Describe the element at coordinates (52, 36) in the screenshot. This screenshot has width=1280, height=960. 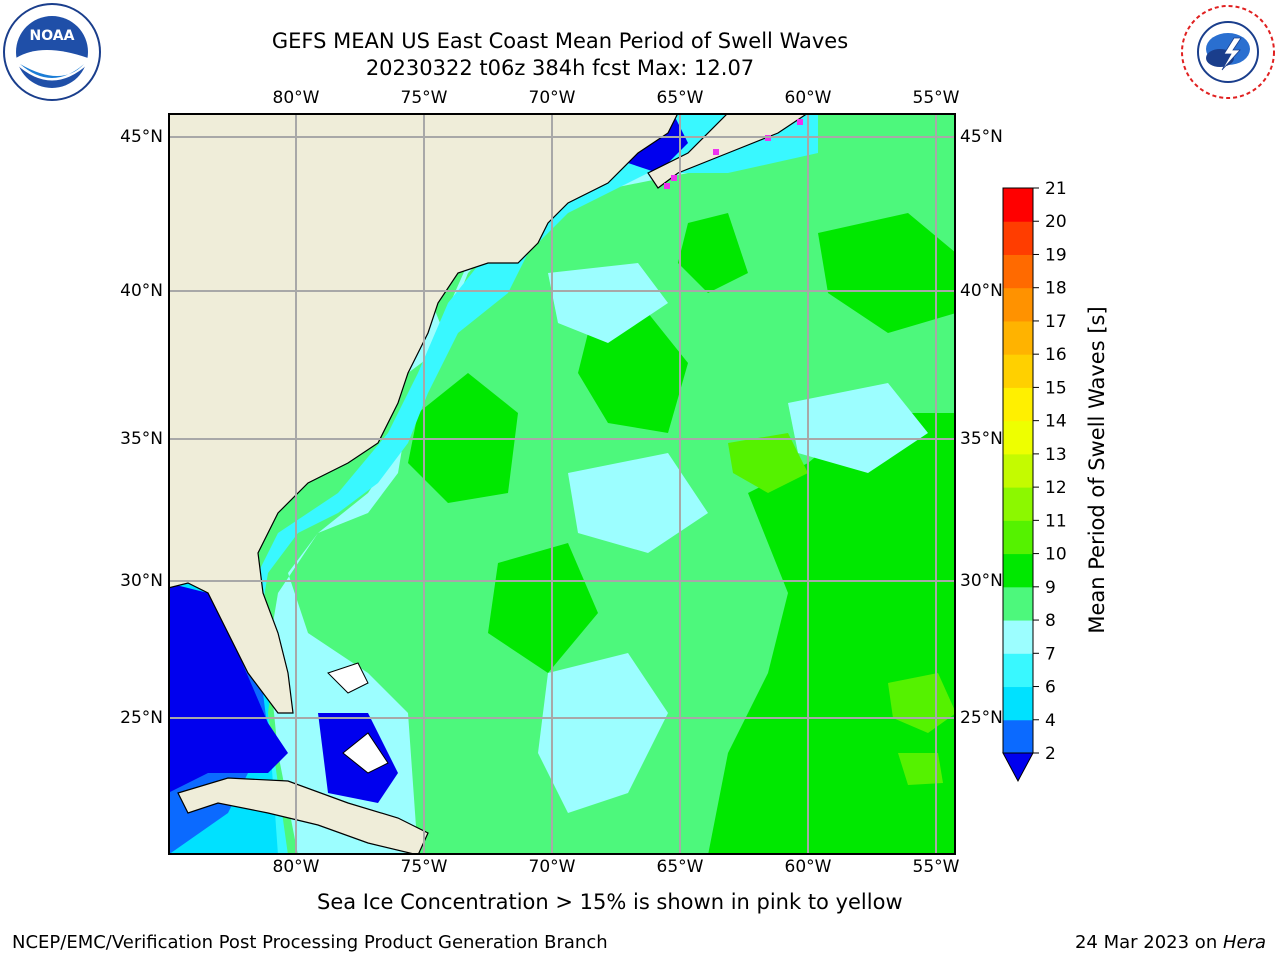
I see `svg-text: NOAA` at that location.